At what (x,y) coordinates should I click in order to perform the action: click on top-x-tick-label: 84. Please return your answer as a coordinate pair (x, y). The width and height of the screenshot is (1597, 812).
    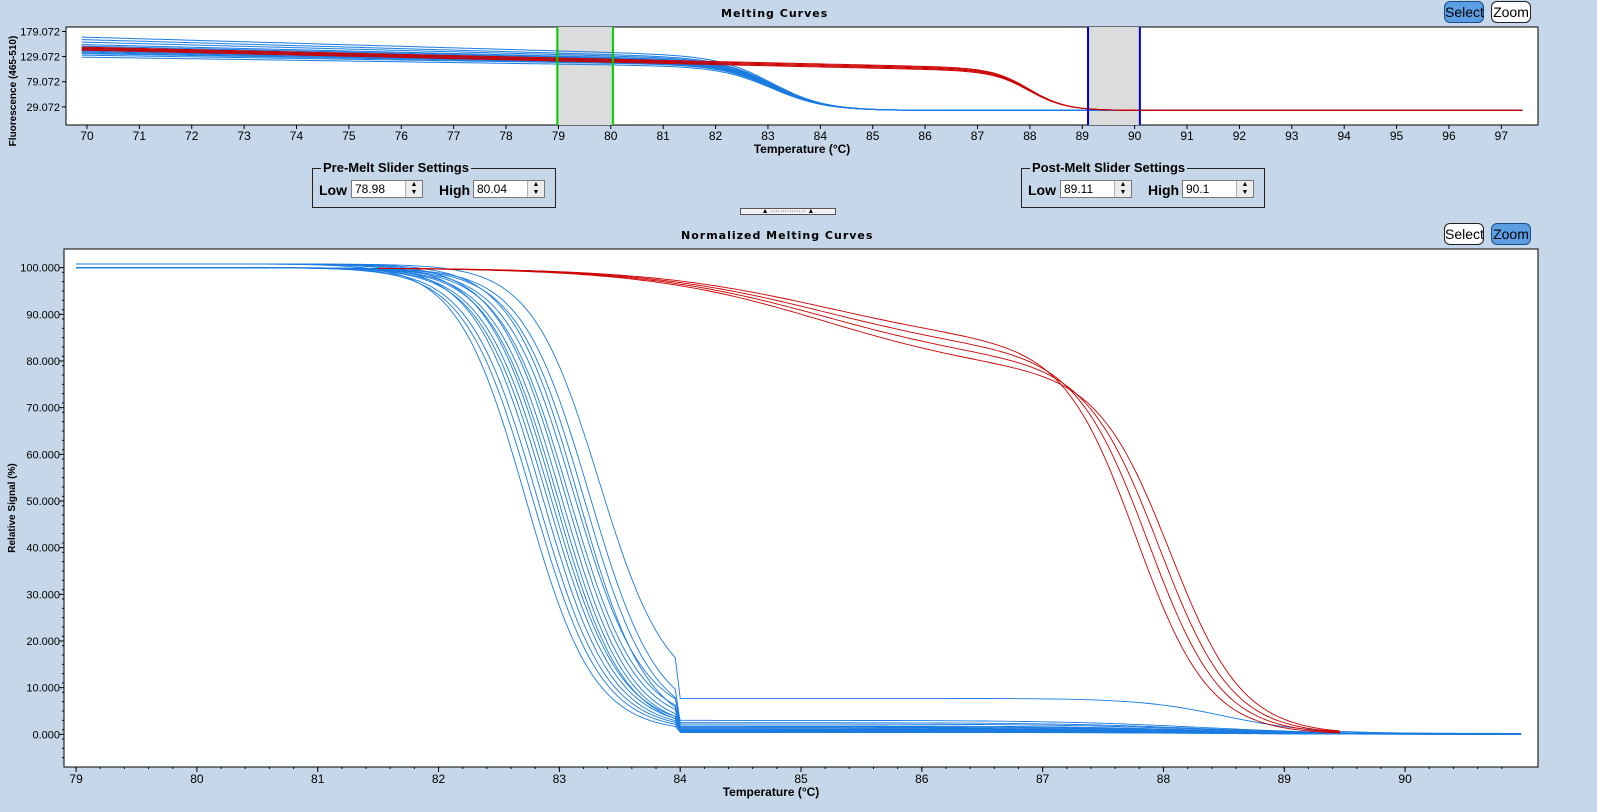
    Looking at the image, I should click on (821, 136).